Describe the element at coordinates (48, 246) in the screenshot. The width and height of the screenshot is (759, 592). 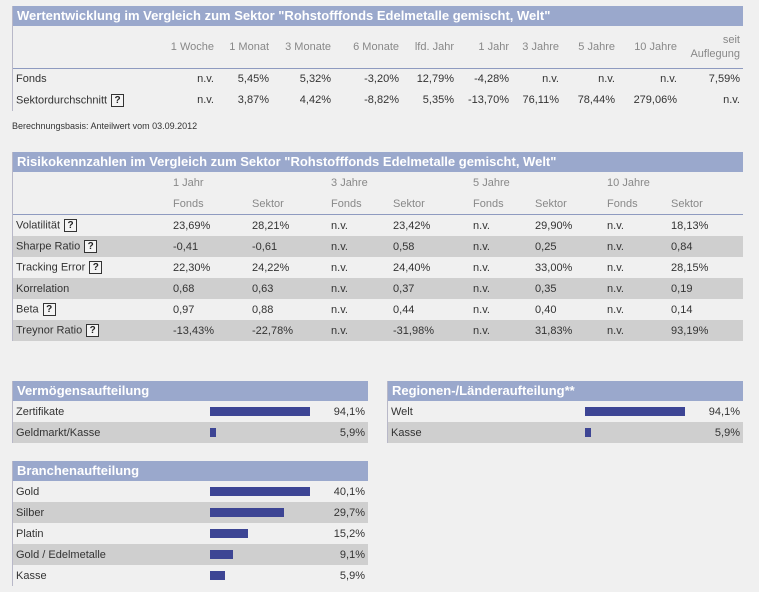
I see `row-label: Sharpe Ratio` at that location.